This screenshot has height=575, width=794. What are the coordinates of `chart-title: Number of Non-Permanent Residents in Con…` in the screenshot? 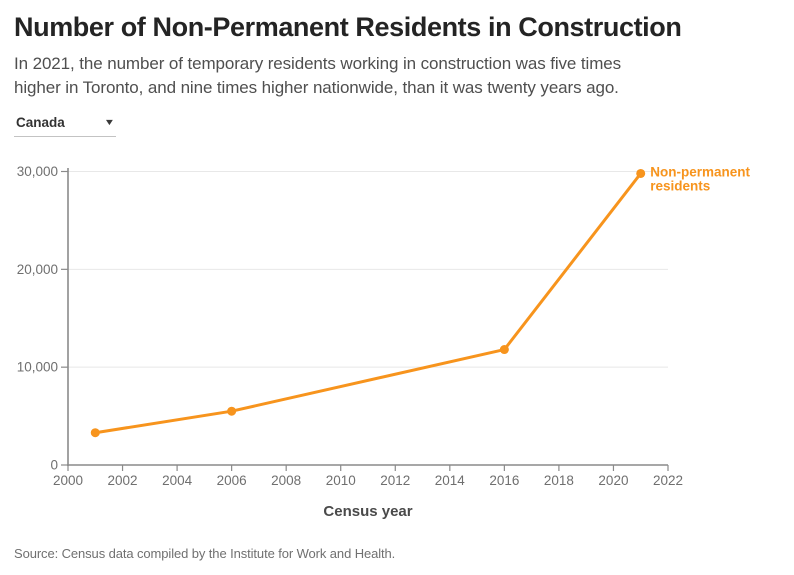 It's located at (348, 27).